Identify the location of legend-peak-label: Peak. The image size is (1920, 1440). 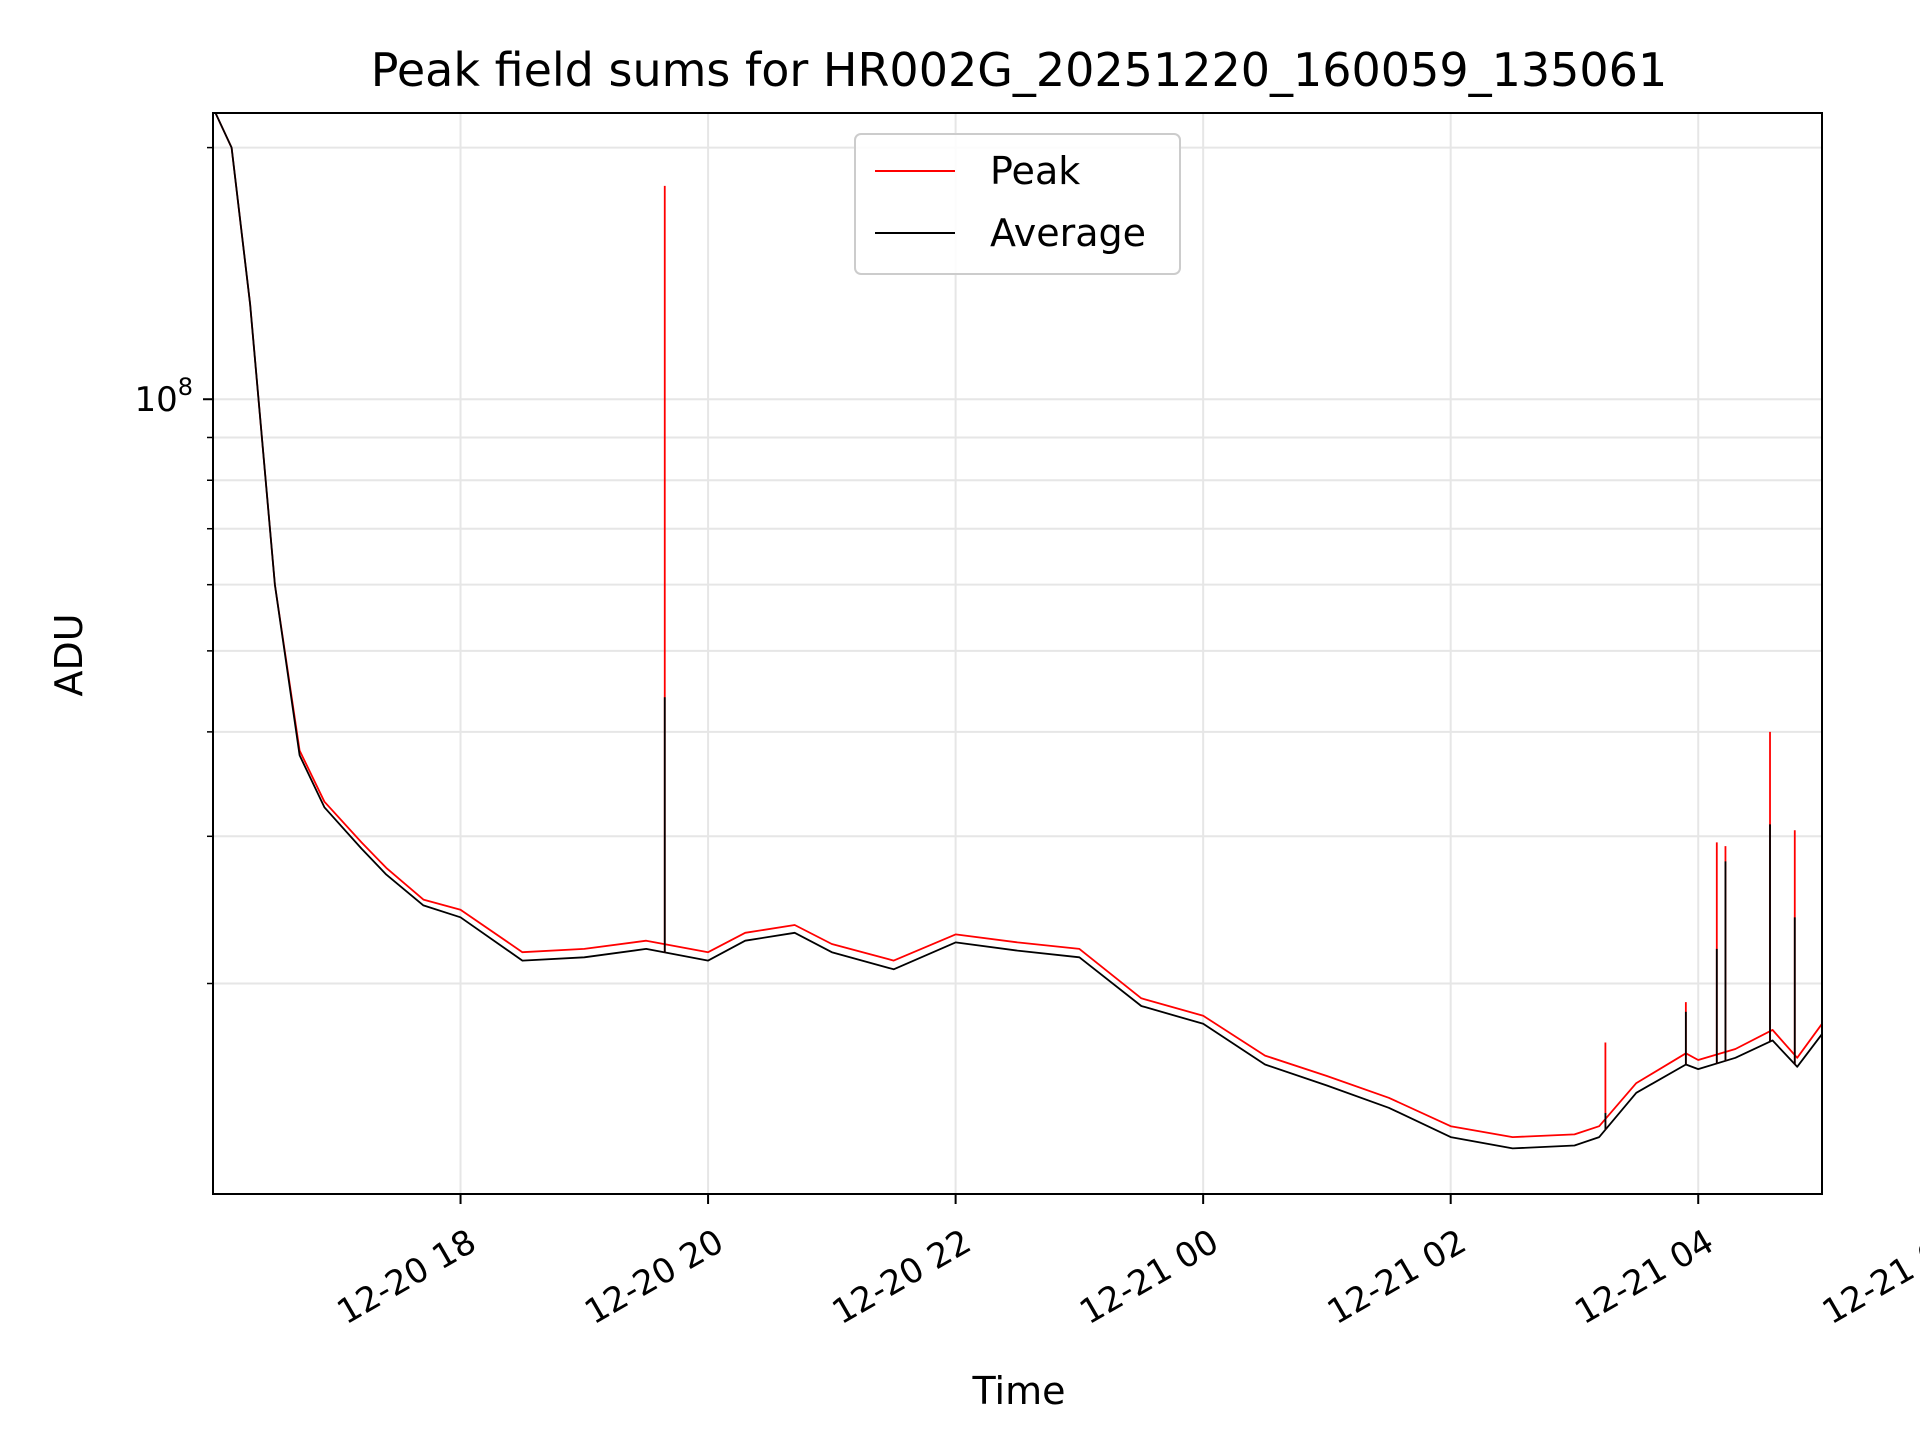
(1035, 171).